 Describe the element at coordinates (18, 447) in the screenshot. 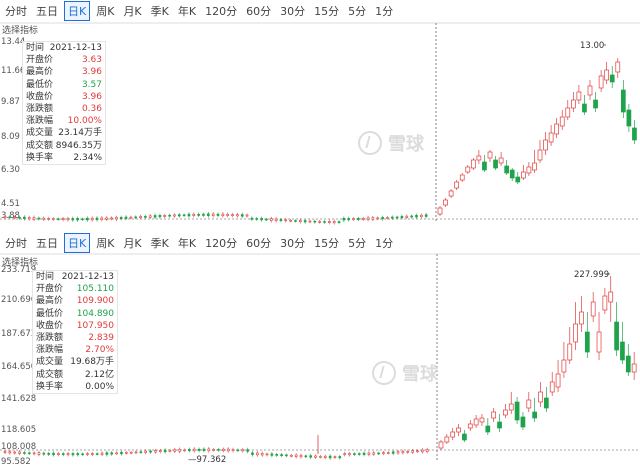

I see `y-tick-label: 108.008` at that location.